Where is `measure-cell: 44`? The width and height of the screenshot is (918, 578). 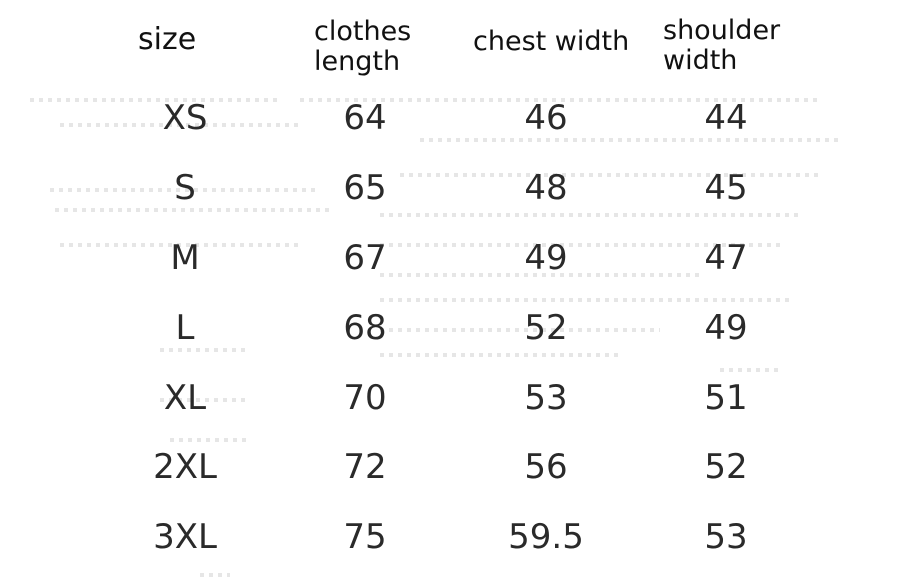
measure-cell: 44 is located at coordinates (726, 118).